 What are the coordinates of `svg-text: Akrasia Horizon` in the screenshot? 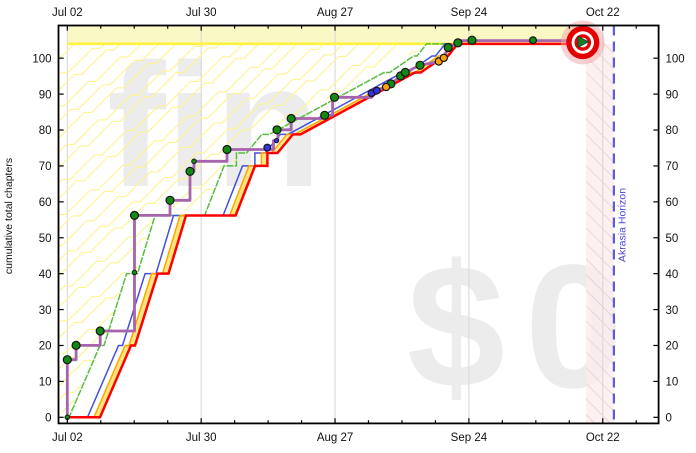 It's located at (623, 225).